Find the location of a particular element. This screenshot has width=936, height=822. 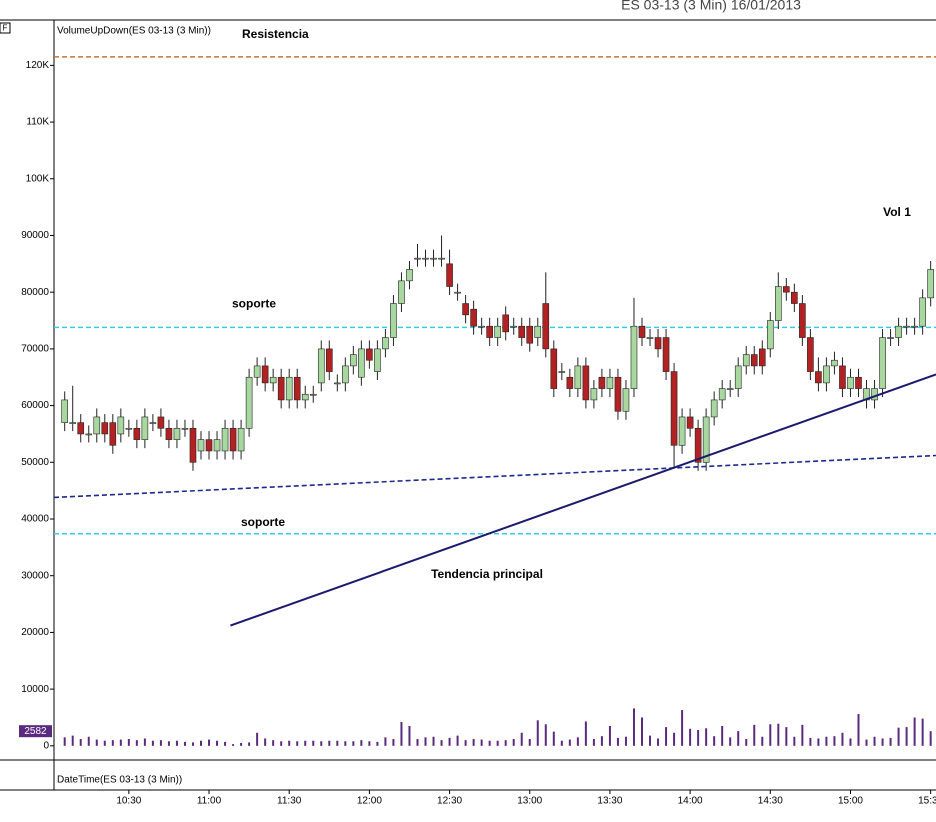

level-label: soporte is located at coordinates (254, 304).